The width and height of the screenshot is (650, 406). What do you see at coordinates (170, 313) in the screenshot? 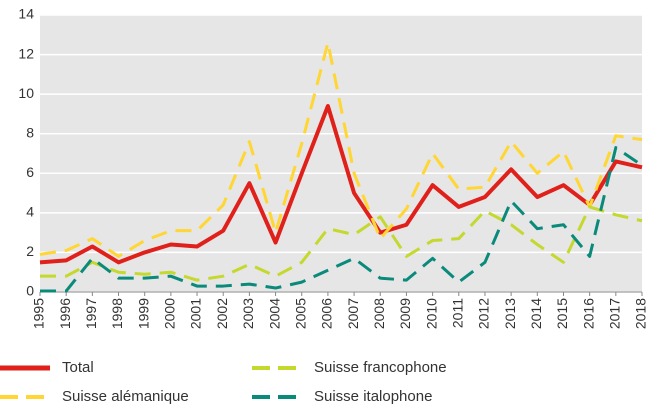
I see `x-tick-label: 2000` at bounding box center [170, 313].